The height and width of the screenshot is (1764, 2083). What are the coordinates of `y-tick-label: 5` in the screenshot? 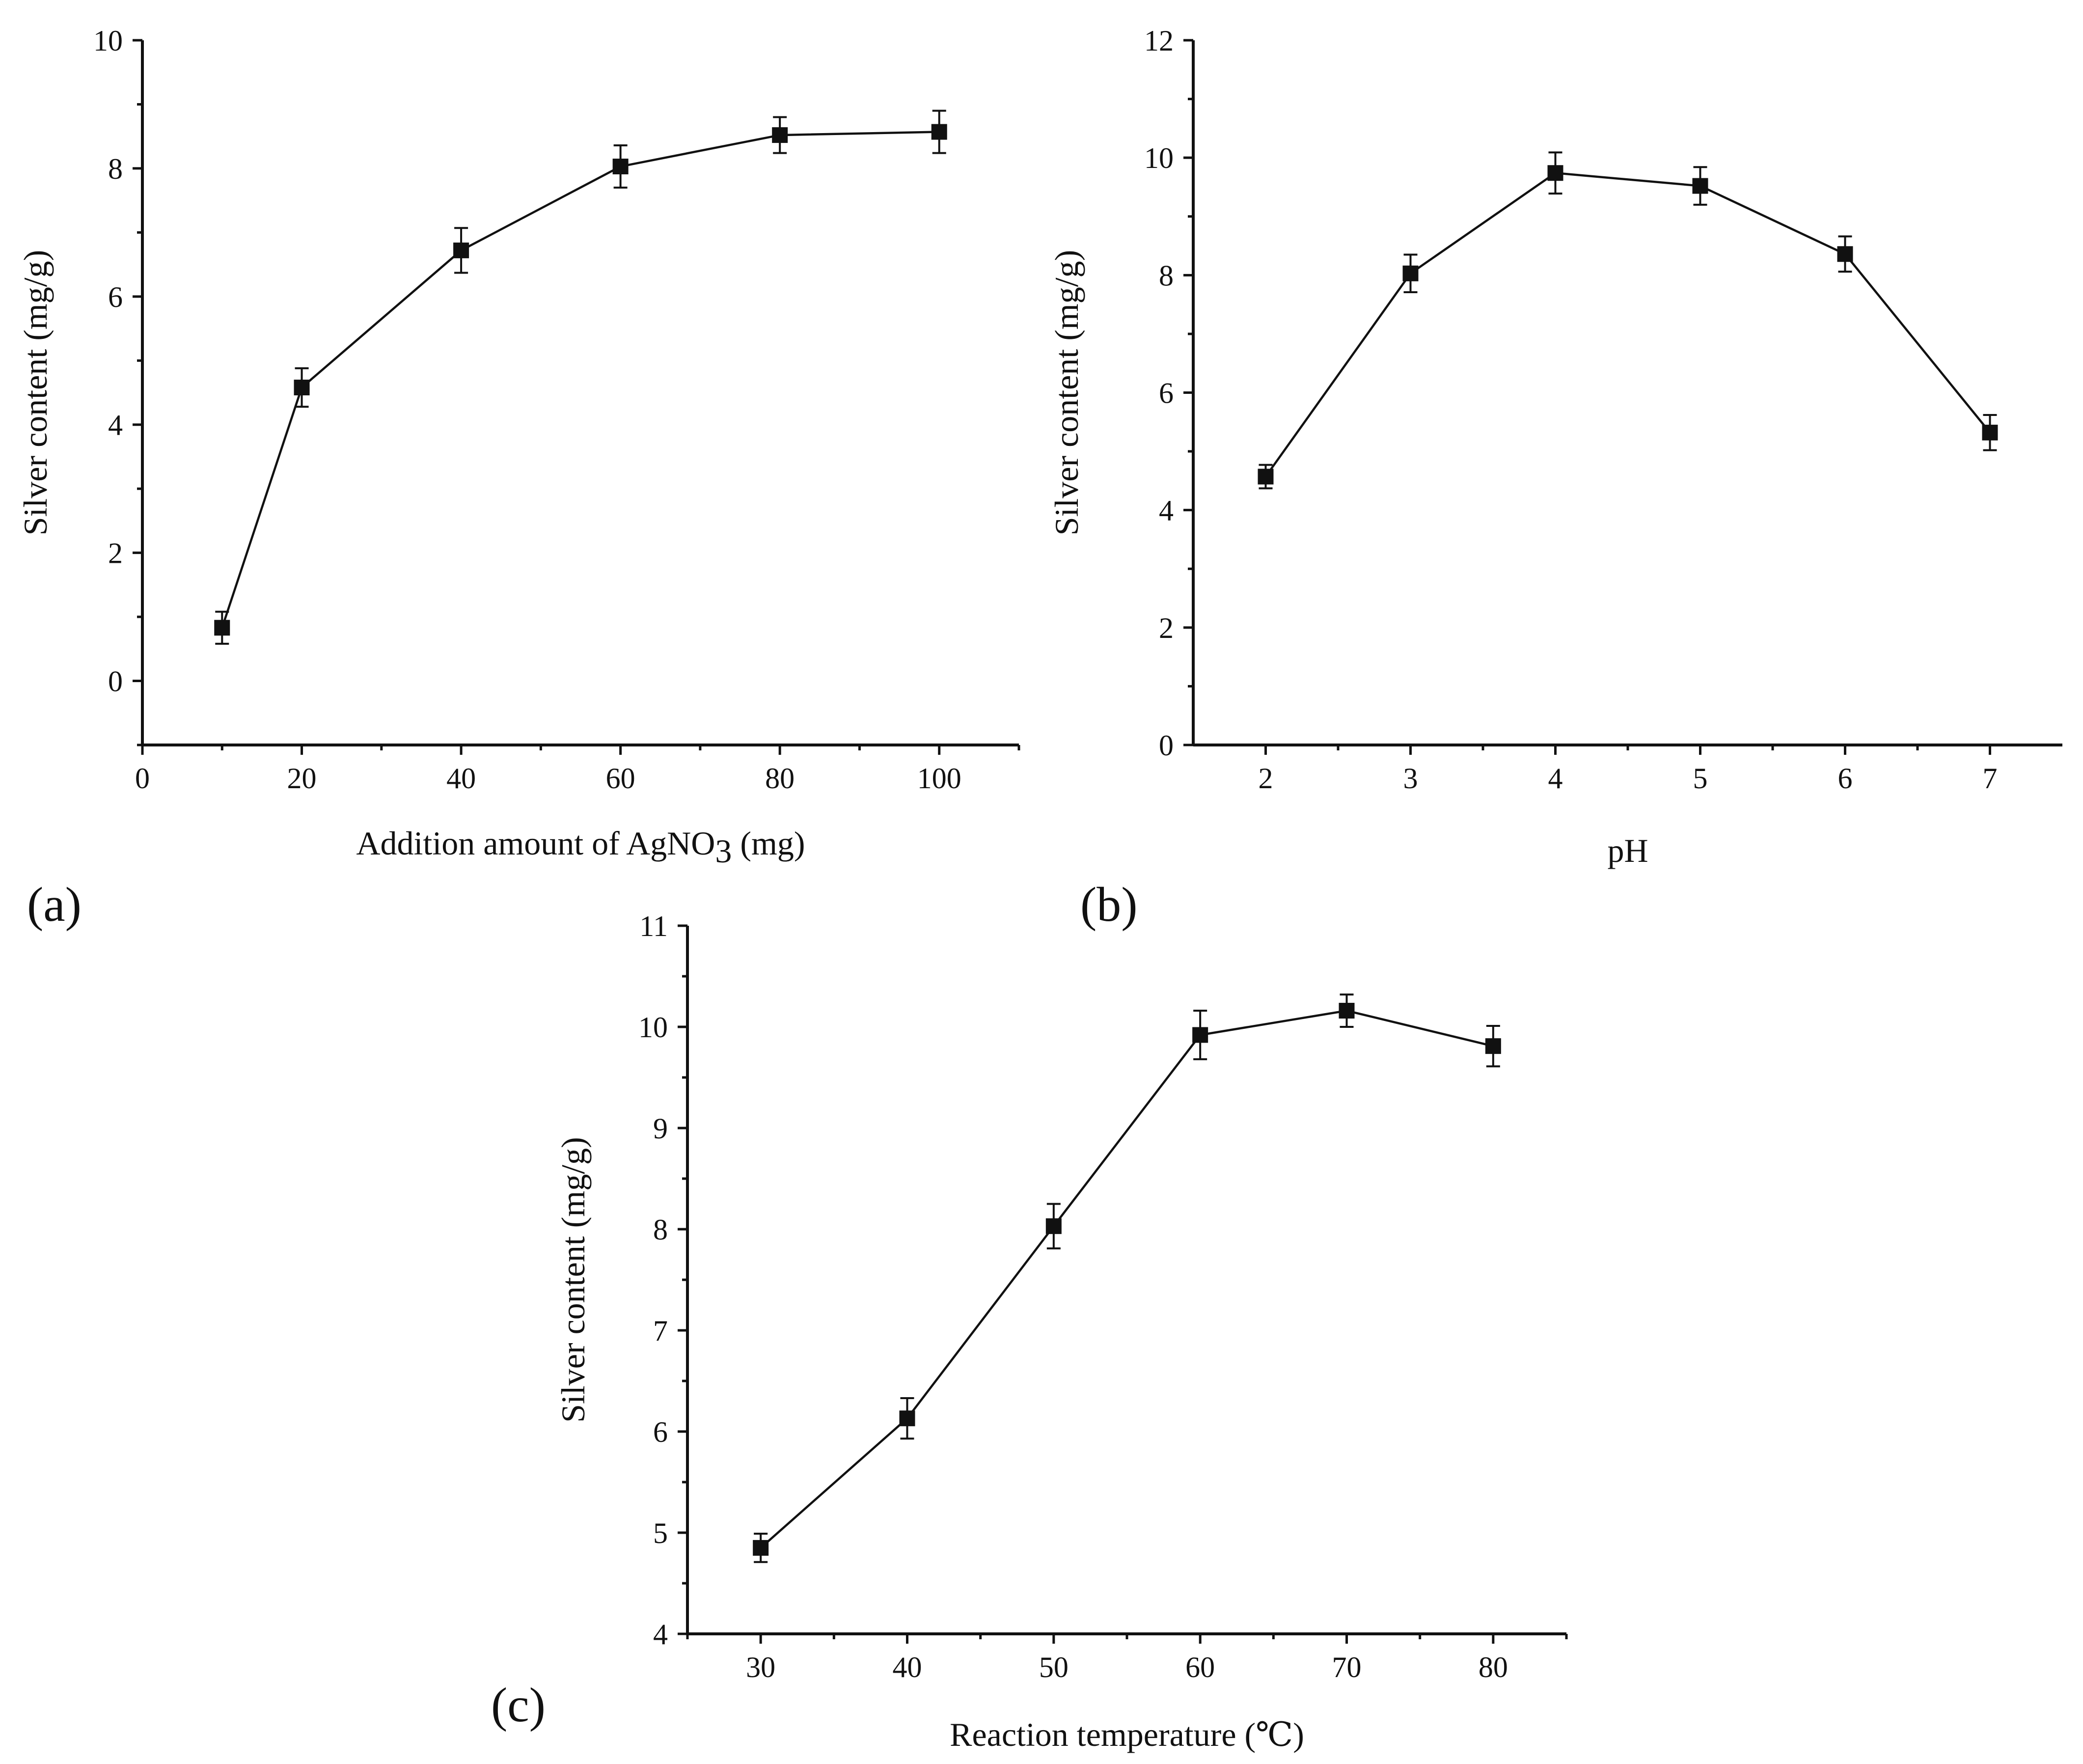 It's located at (660, 1533).